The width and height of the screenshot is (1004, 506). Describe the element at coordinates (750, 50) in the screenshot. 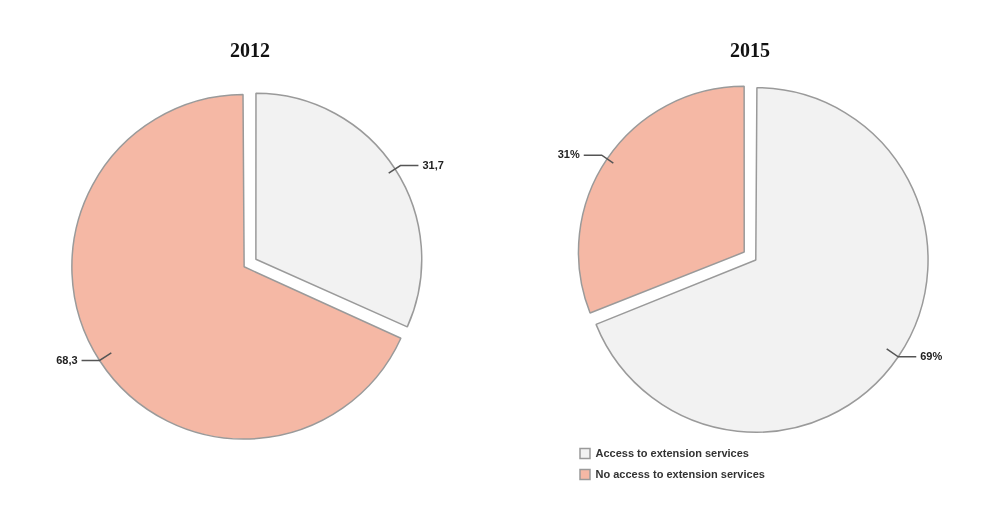

I see `chart-title: 2015` at that location.